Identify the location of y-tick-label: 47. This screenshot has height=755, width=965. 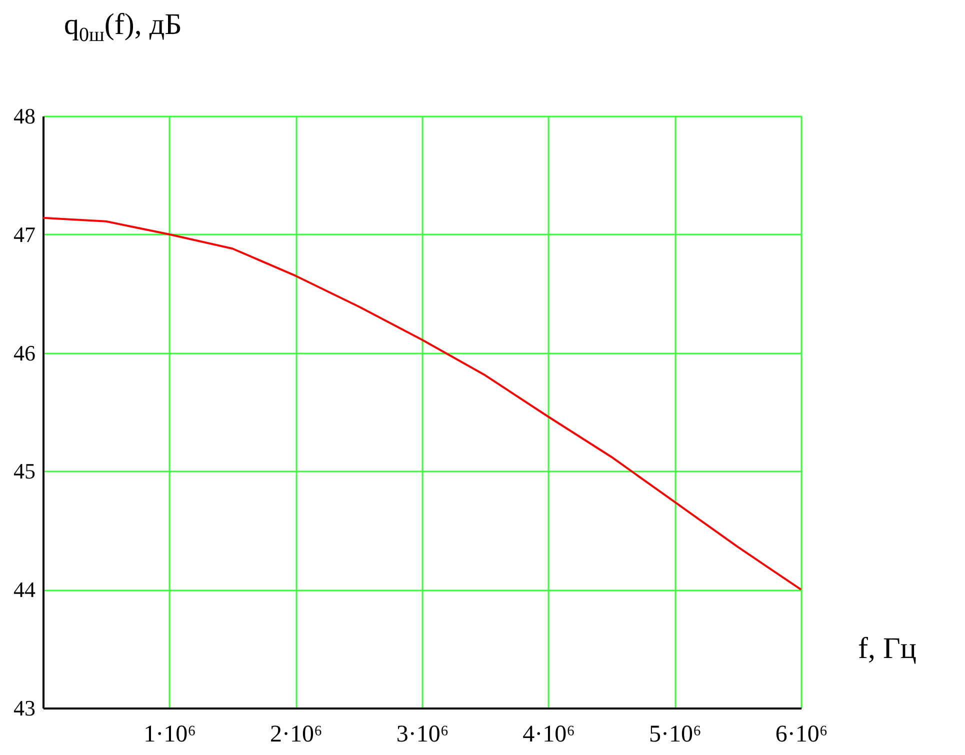
(25, 234).